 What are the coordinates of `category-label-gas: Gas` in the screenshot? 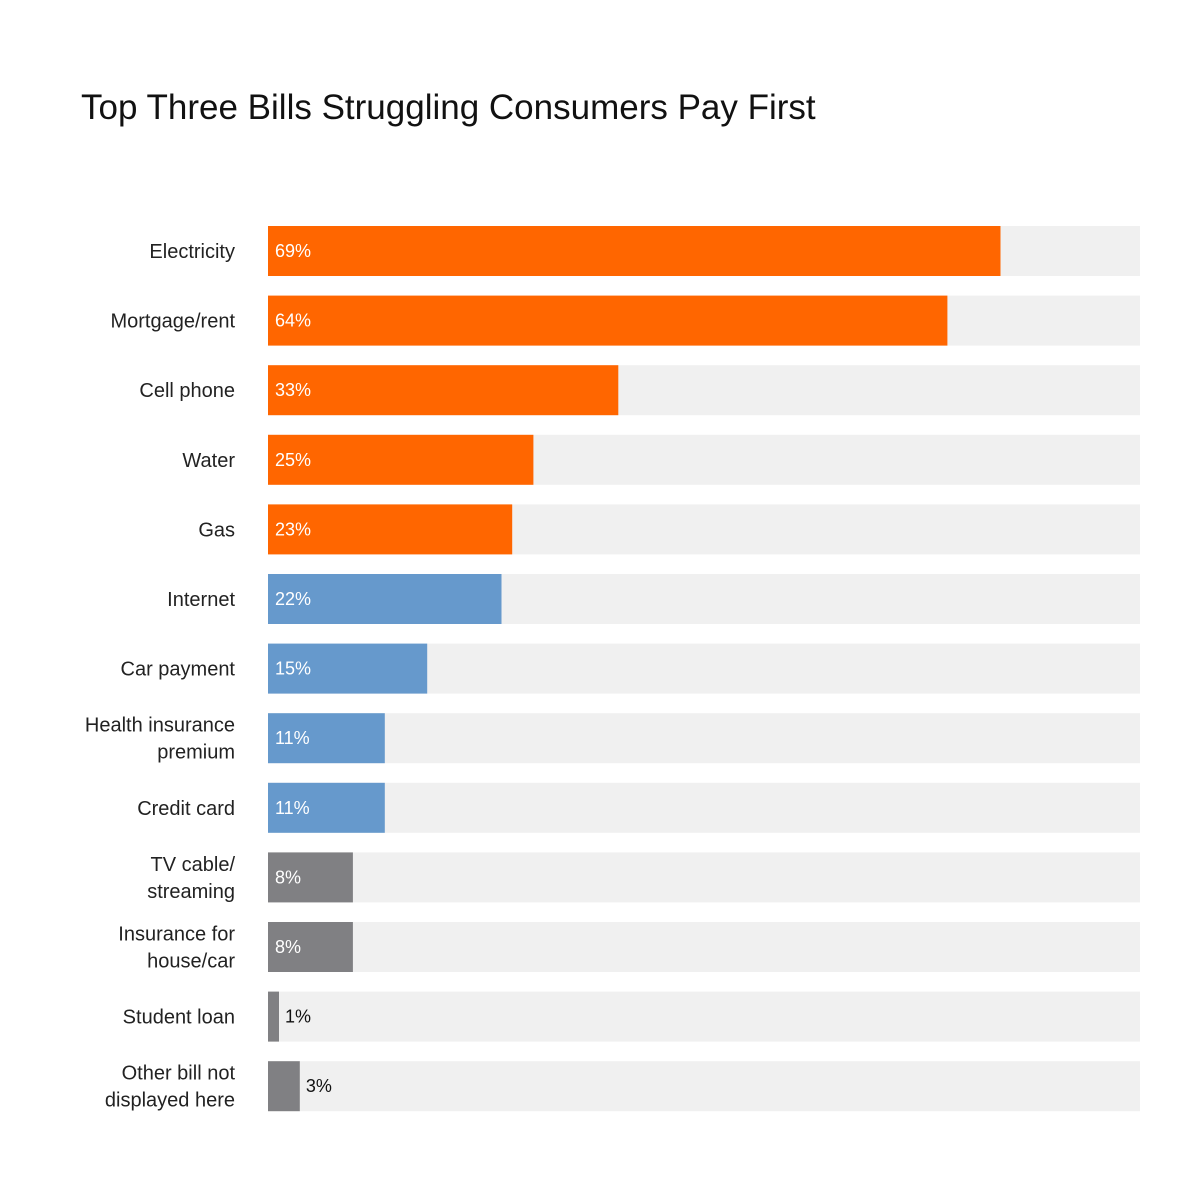 It's located at (216, 530).